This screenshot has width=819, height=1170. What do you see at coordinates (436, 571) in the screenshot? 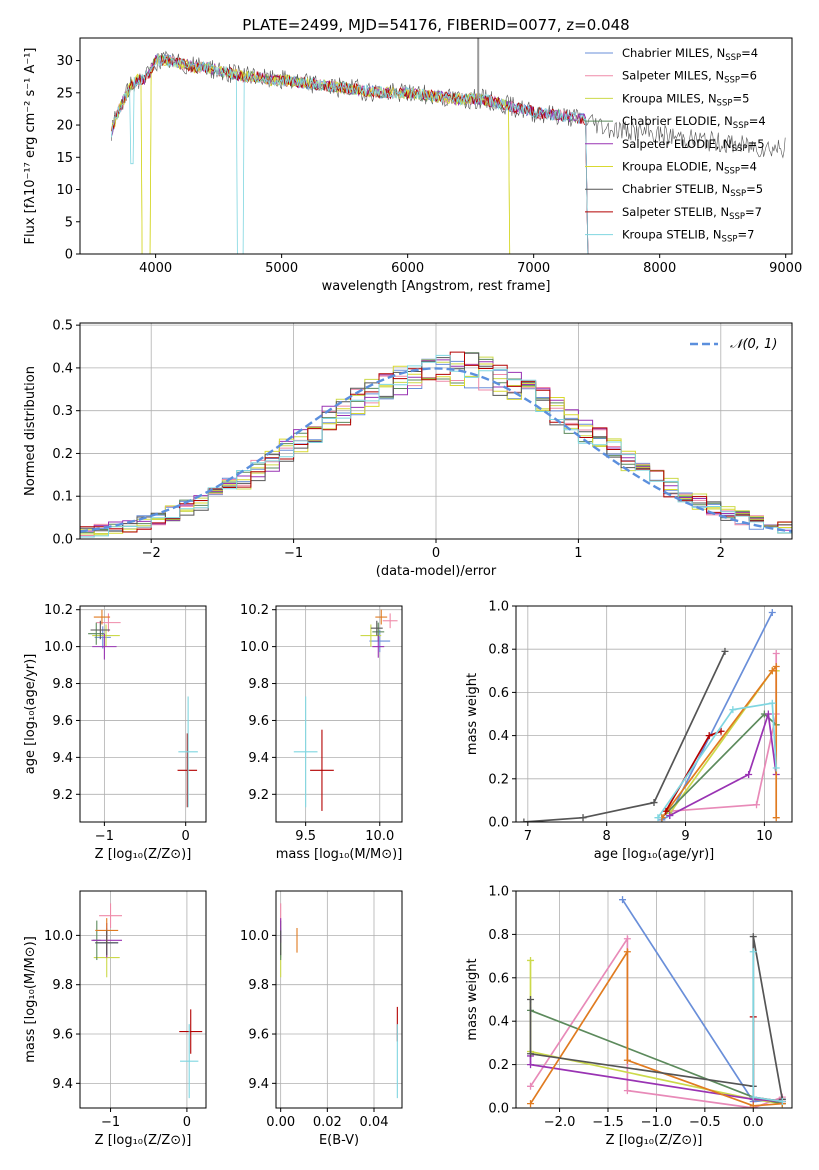
I see `x-axis-label: (data-model)/error` at bounding box center [436, 571].